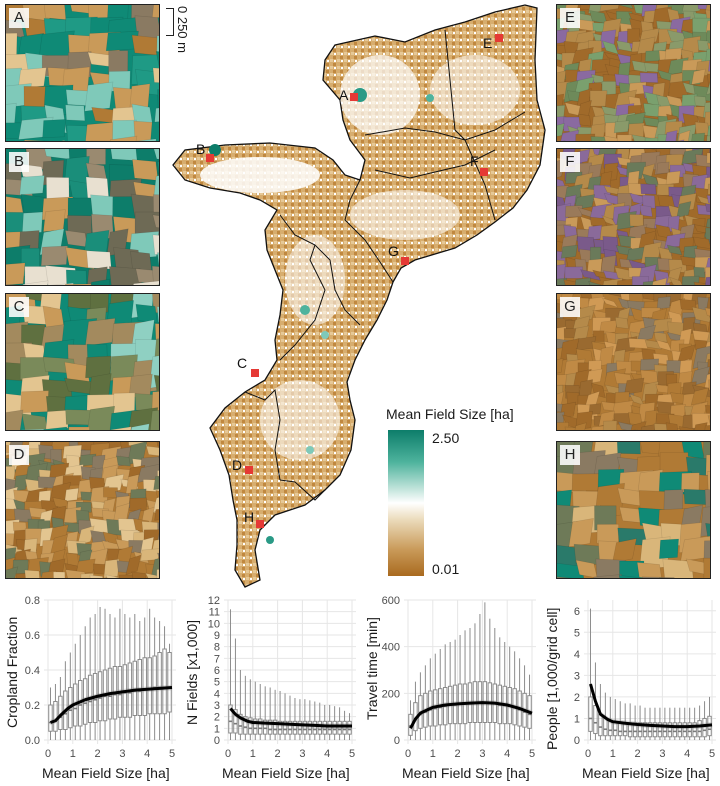  I want to click on tile-g: G, so click(633, 362).